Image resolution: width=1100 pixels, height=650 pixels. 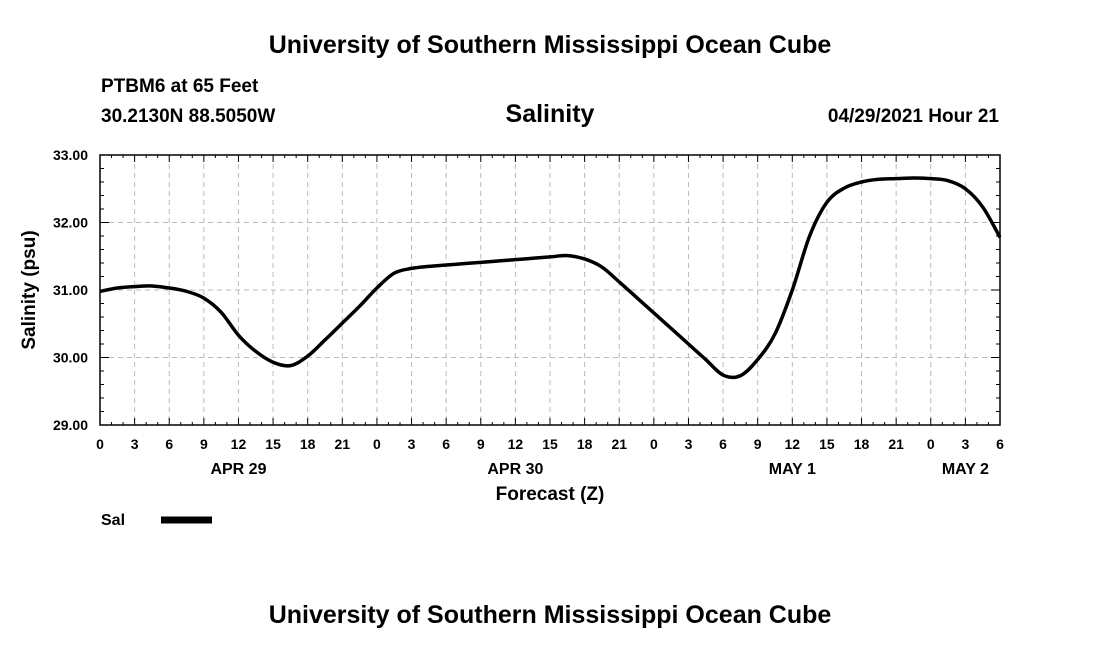 What do you see at coordinates (238, 469) in the screenshot?
I see `date-label: APR 29` at bounding box center [238, 469].